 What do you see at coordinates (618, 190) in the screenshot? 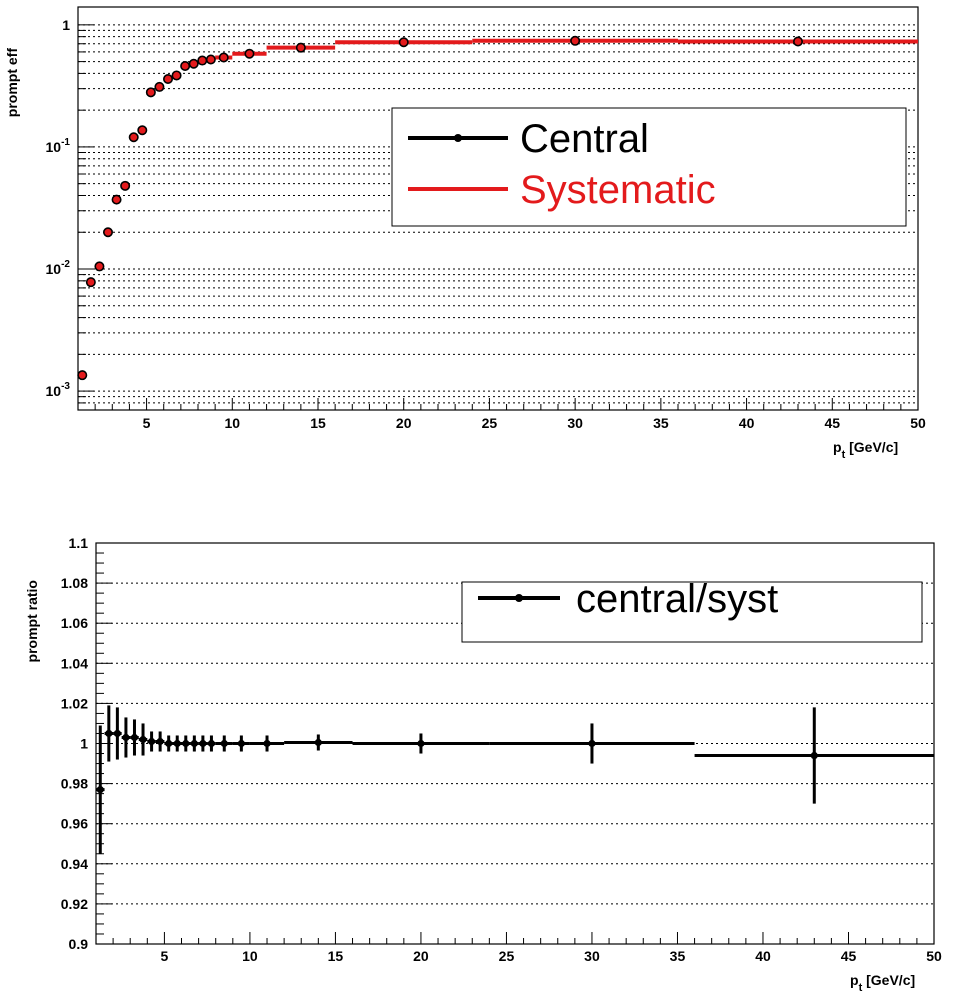
I see `legend-label: Systematic` at bounding box center [618, 190].